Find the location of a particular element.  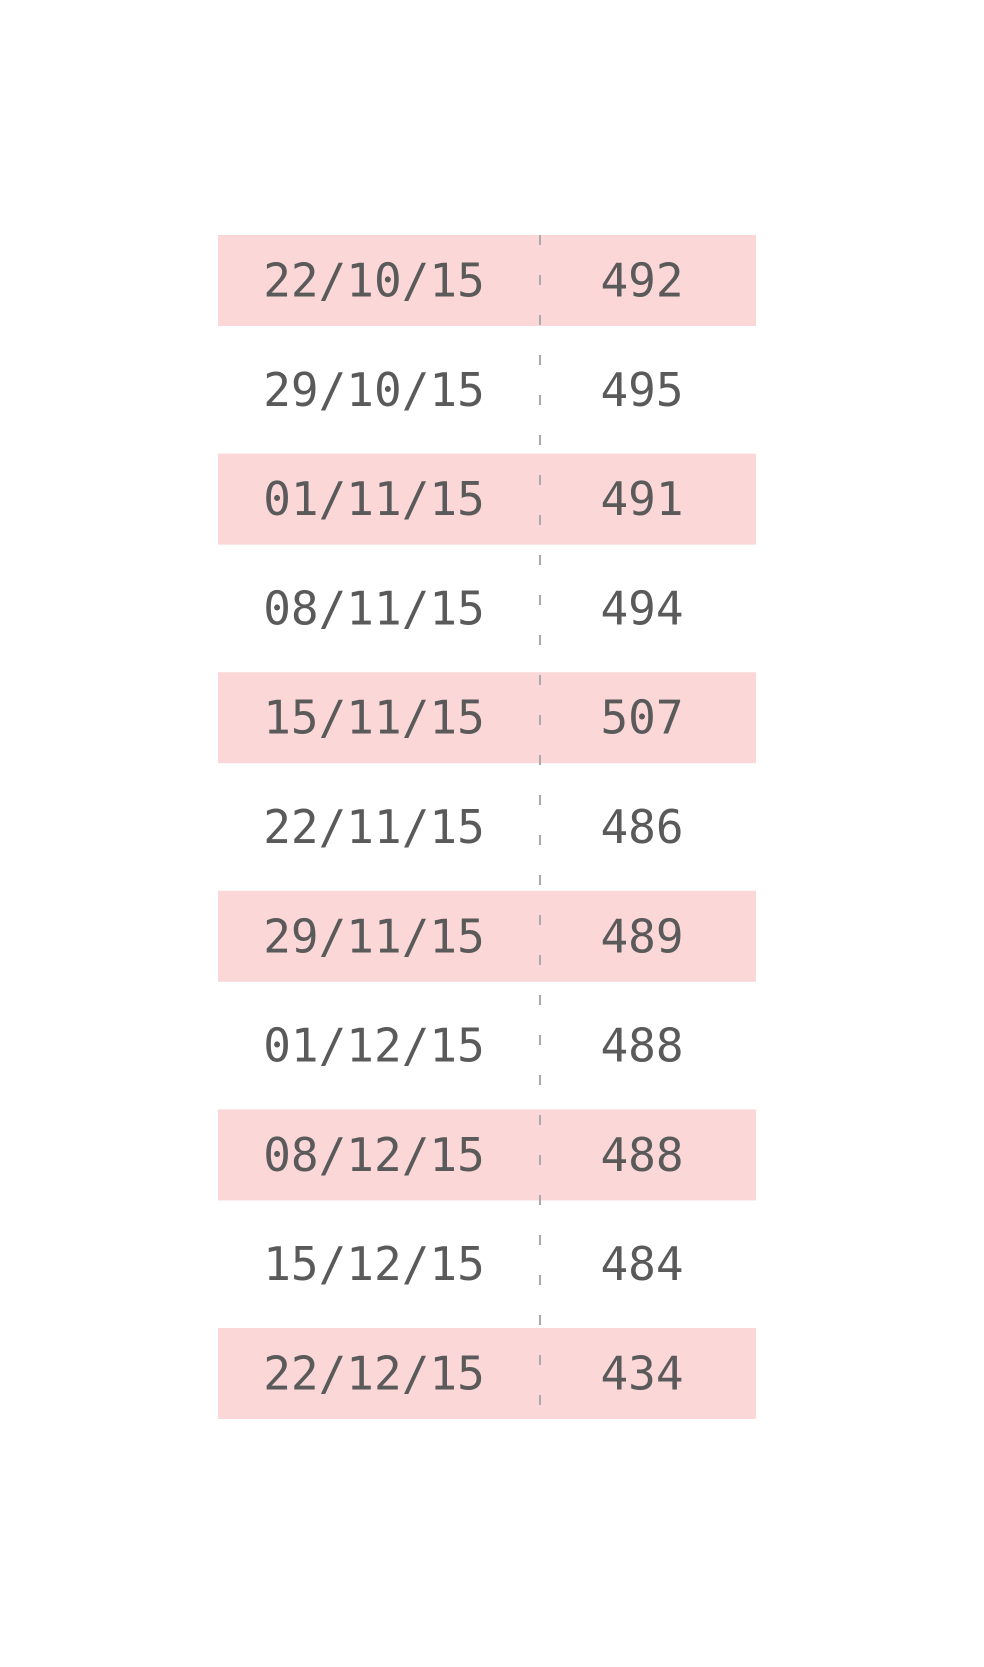

table-row: 15/12/15 484 is located at coordinates (473, 1264).